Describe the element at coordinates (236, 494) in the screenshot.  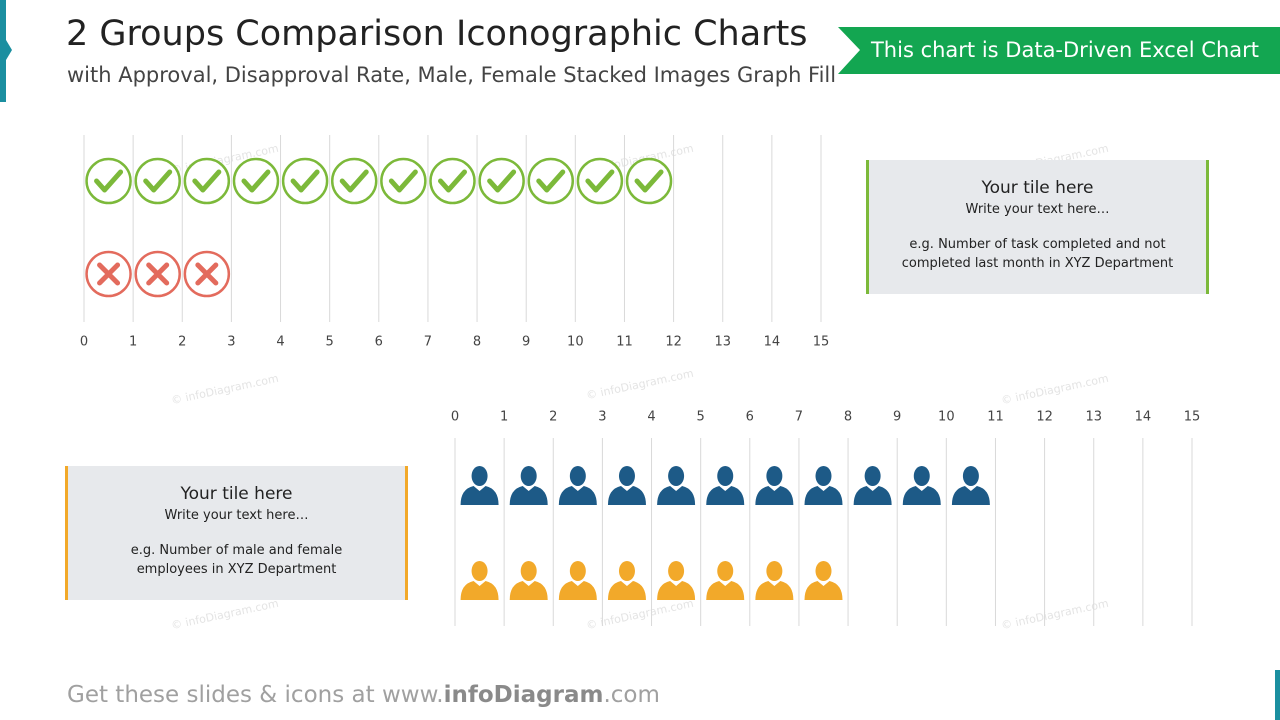
I see `box-title: Your tile here` at that location.